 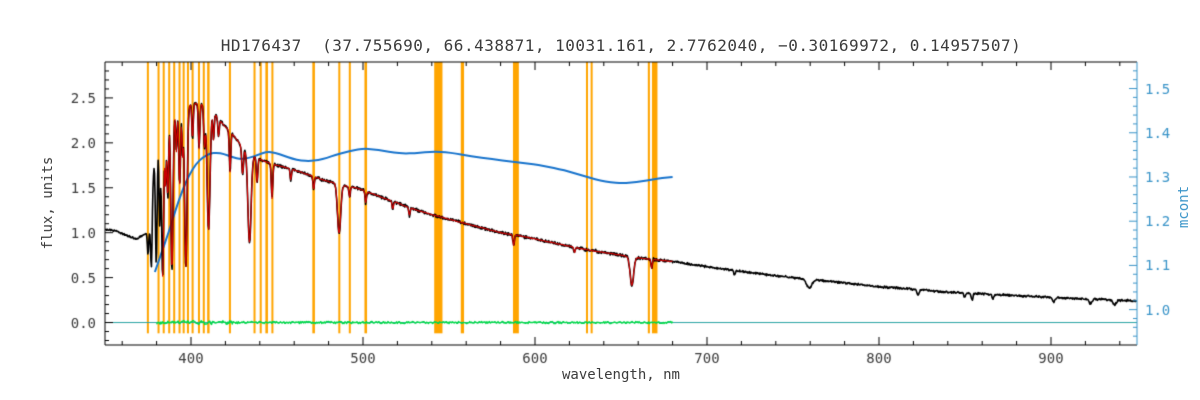 What do you see at coordinates (620, 375) in the screenshot?
I see `x-axis-label: wavelength, nm` at bounding box center [620, 375].